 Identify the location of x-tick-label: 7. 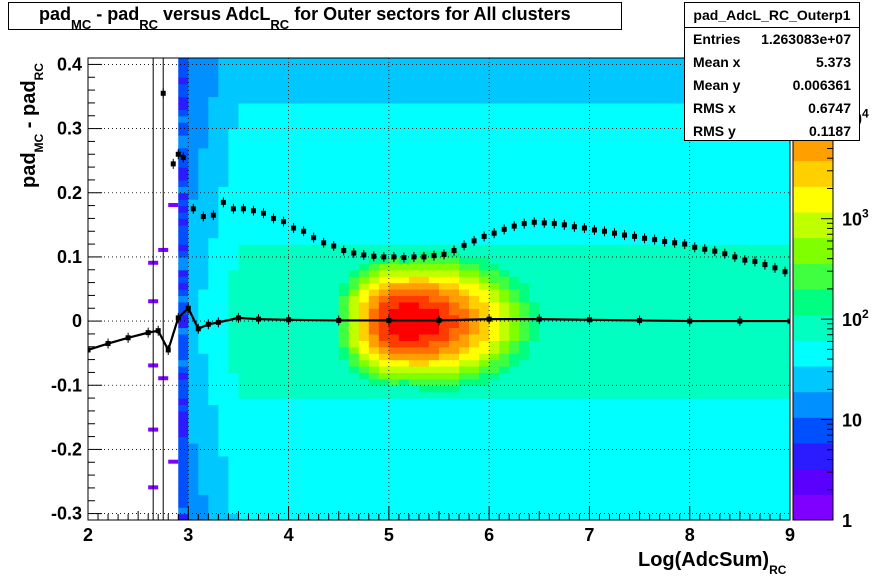
(589, 535).